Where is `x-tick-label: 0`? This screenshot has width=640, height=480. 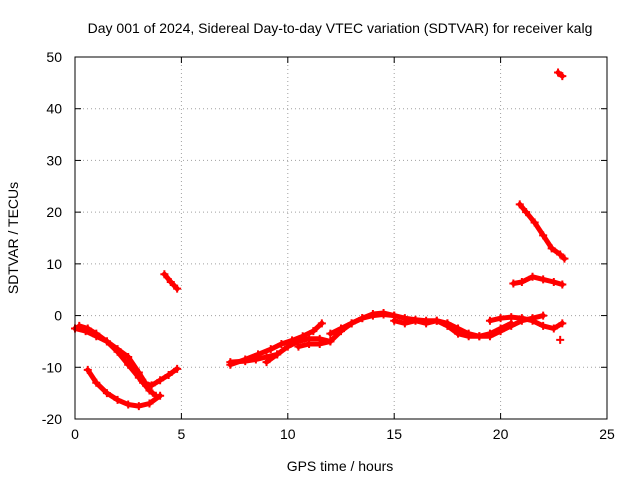 x-tick-label: 0 is located at coordinates (75, 434).